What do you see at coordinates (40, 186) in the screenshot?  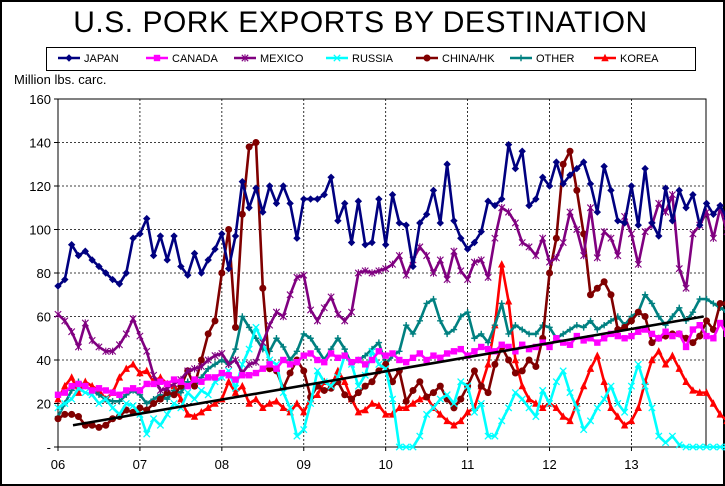 I see `y-tick-label: 120` at bounding box center [40, 186].